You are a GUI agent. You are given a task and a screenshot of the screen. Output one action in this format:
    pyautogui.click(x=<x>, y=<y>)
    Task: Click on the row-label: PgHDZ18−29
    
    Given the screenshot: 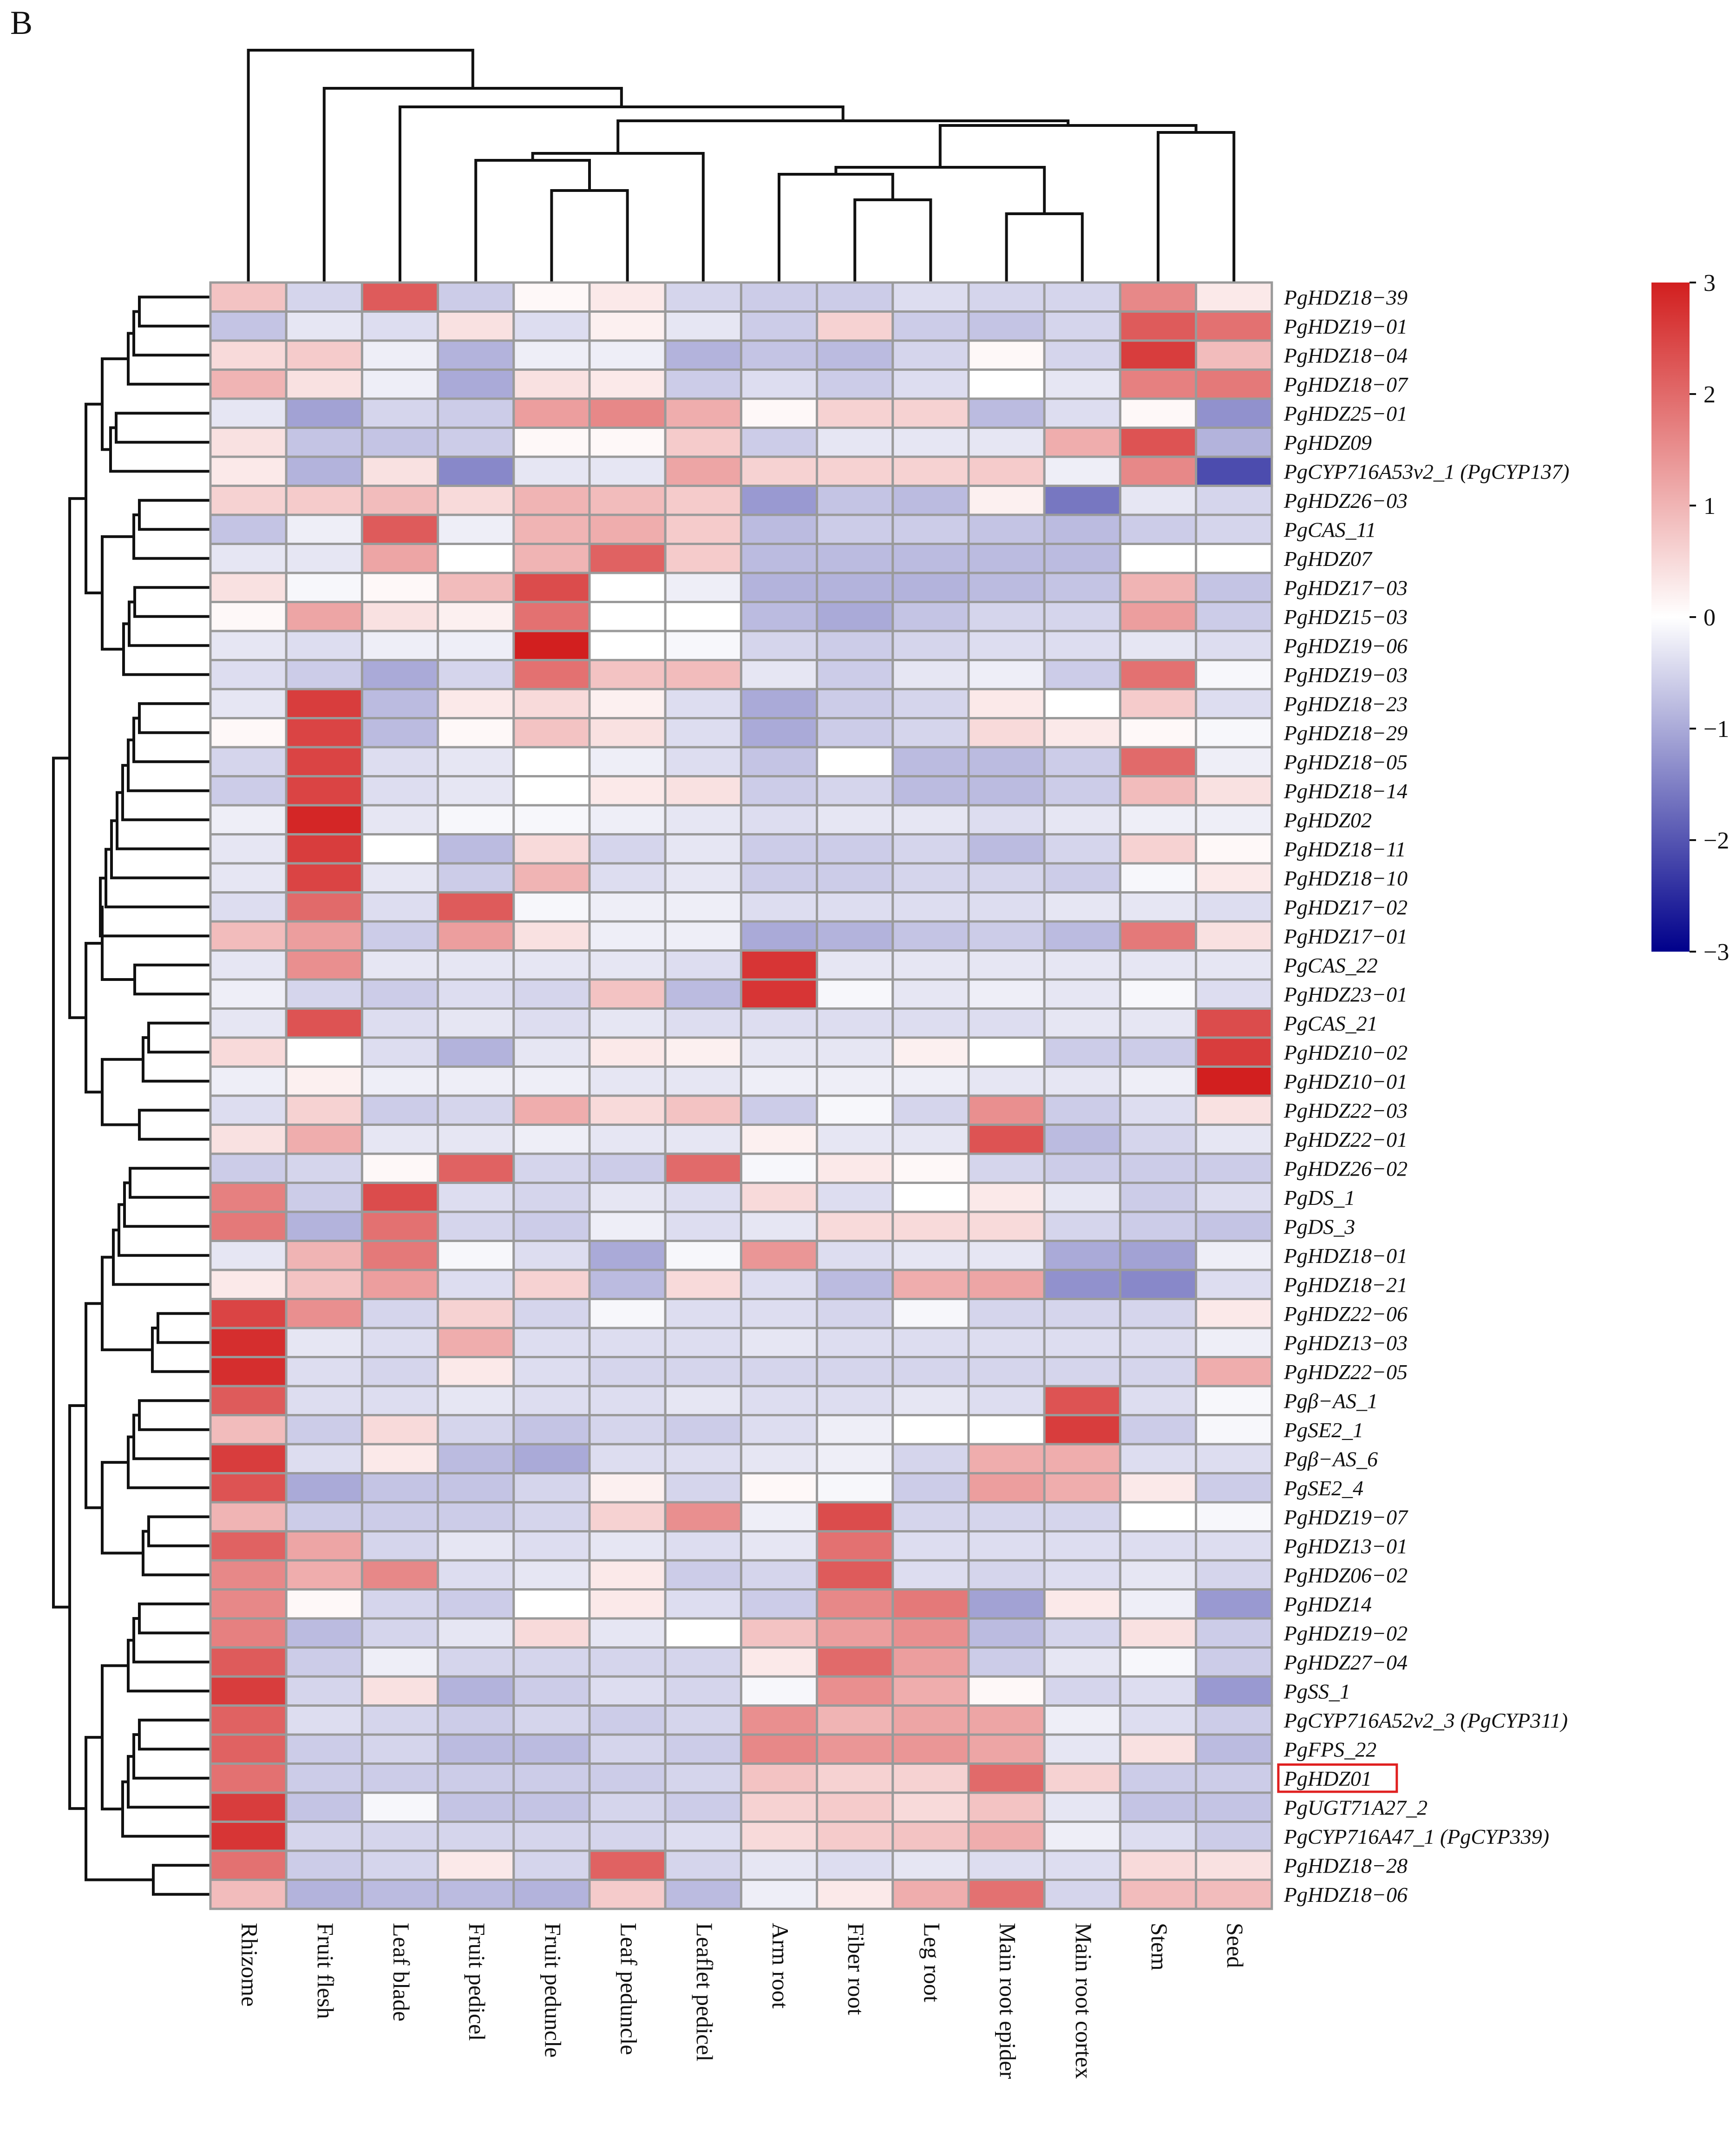 What is the action you would take?
    pyautogui.click(x=1346, y=733)
    